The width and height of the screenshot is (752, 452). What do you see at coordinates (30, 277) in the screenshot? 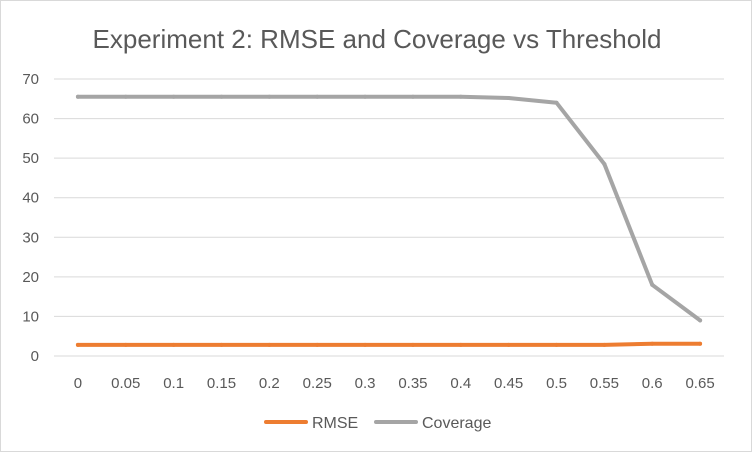
I see `y-tick-label: 20` at bounding box center [30, 277].